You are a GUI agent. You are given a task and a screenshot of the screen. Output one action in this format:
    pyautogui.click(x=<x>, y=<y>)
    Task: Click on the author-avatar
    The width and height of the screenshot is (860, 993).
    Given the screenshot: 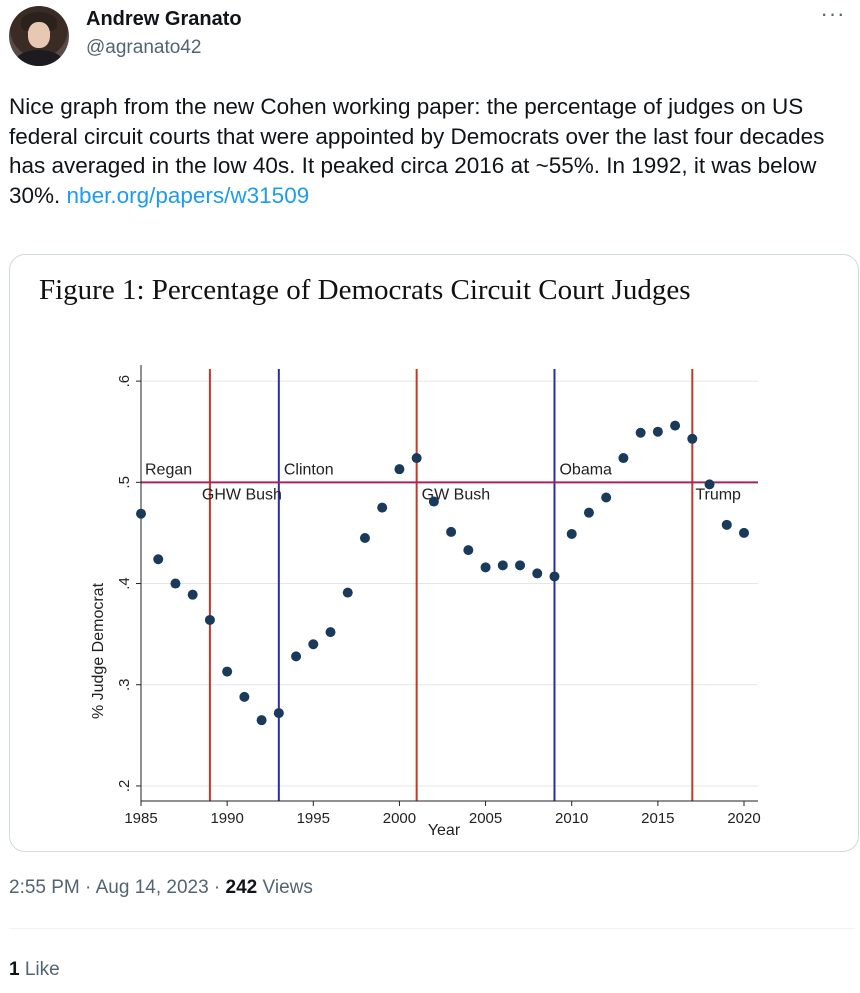 What is the action you would take?
    pyautogui.click(x=39, y=36)
    